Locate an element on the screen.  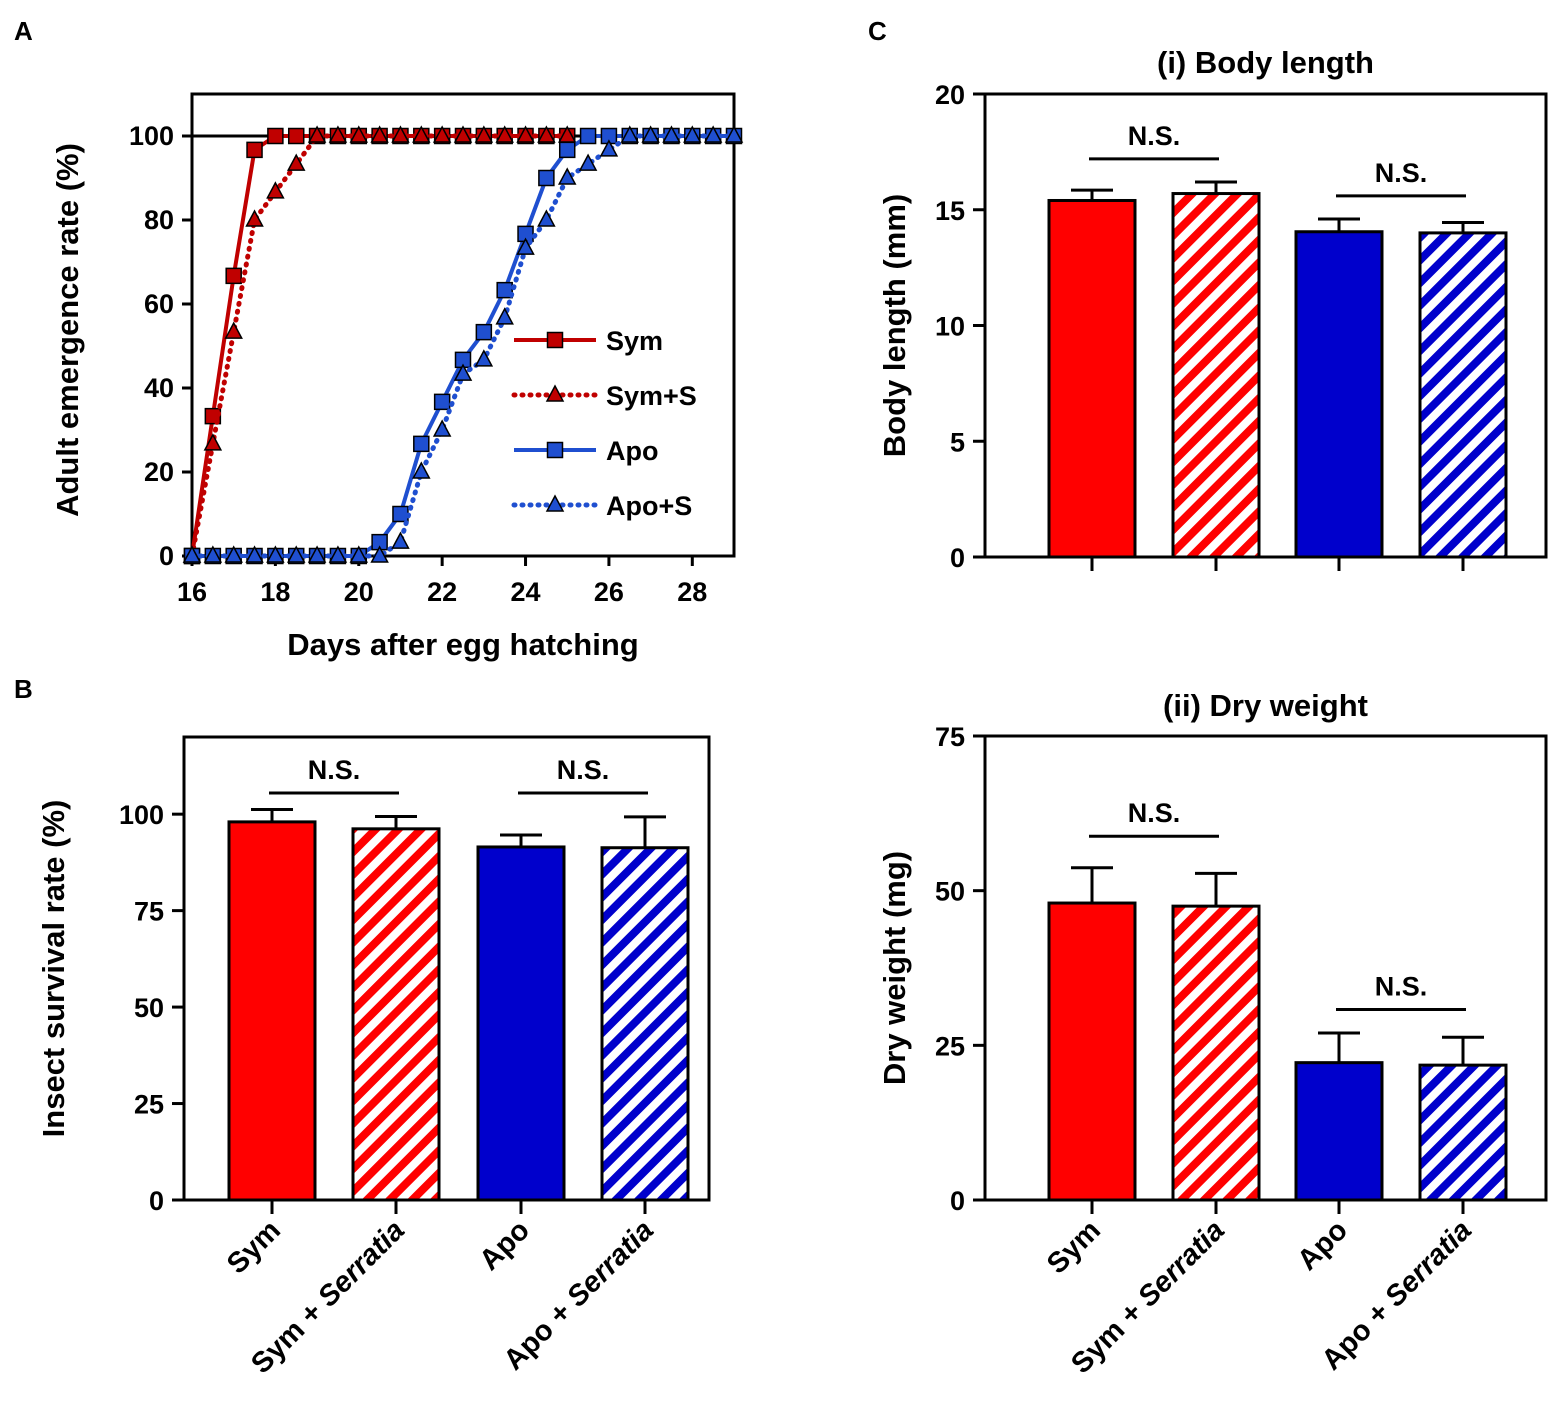
legend: Sym Sym+S Apo Apo+S is located at coordinates (604, 423).